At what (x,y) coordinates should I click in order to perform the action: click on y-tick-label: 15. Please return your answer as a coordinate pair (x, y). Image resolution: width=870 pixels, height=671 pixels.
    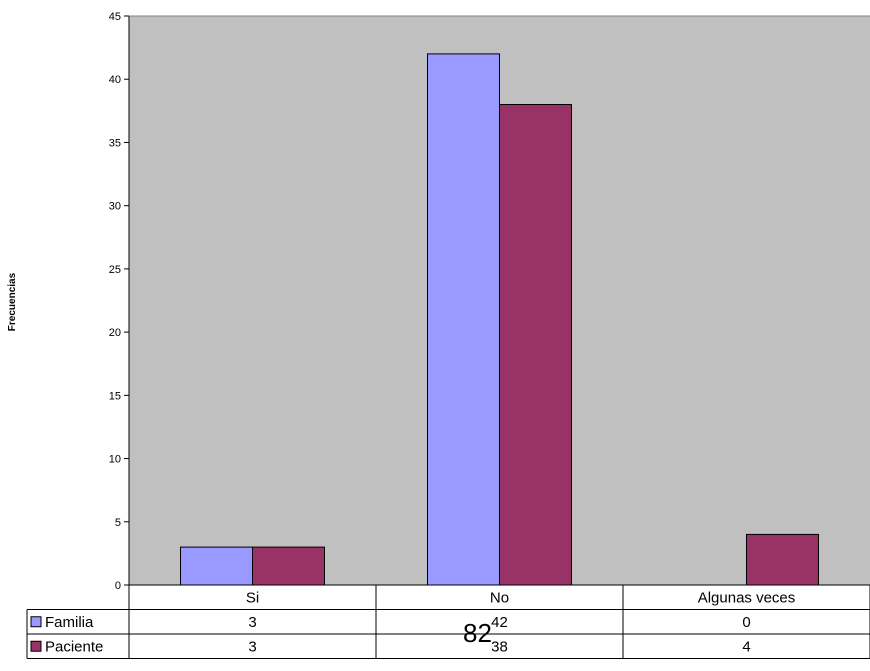
    Looking at the image, I should click on (115, 396).